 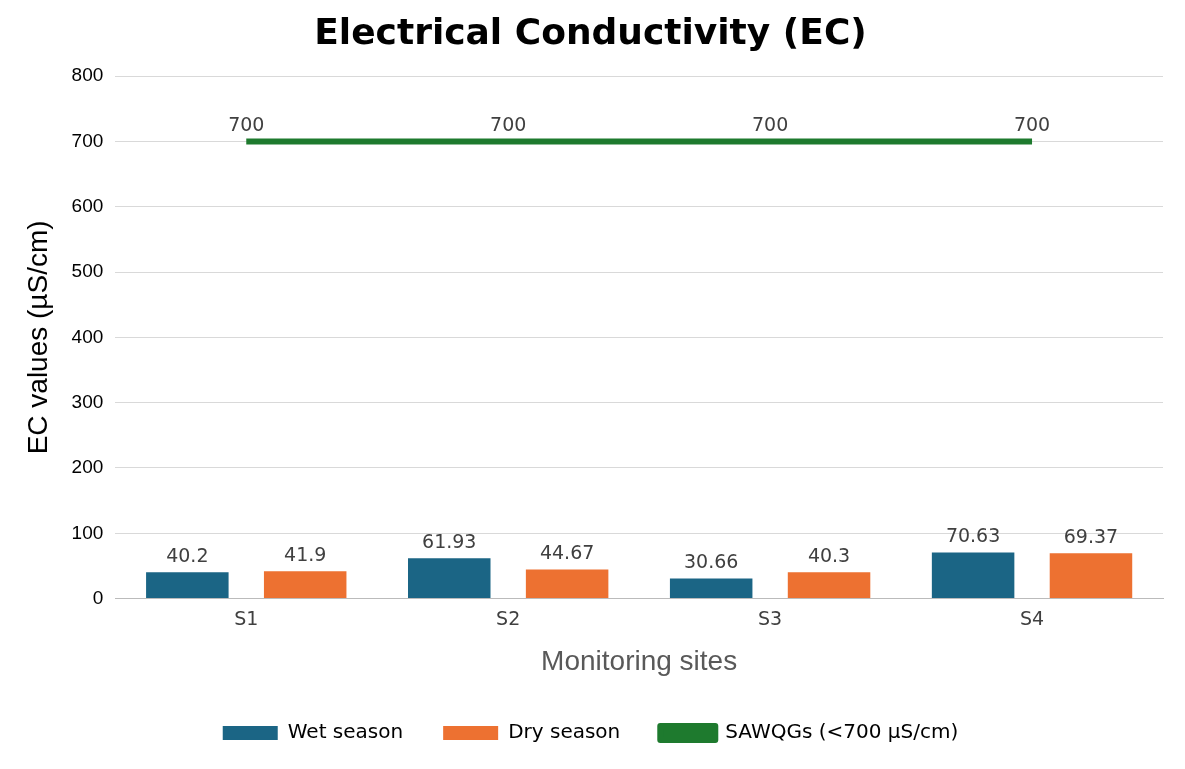 I want to click on x-tick-label: S4, so click(x=1032, y=617).